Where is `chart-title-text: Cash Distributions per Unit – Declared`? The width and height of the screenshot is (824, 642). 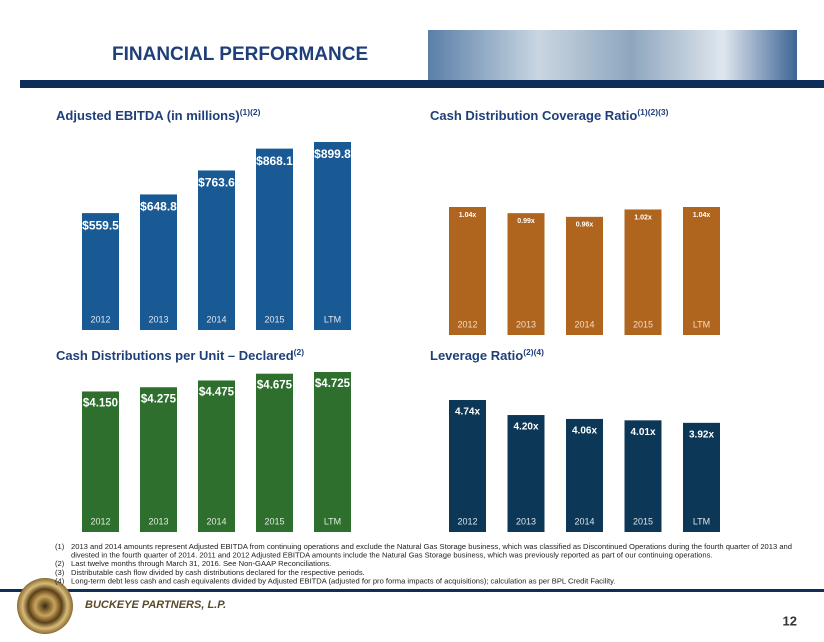 chart-title-text: Cash Distributions per Unit – Declared is located at coordinates (175, 355).